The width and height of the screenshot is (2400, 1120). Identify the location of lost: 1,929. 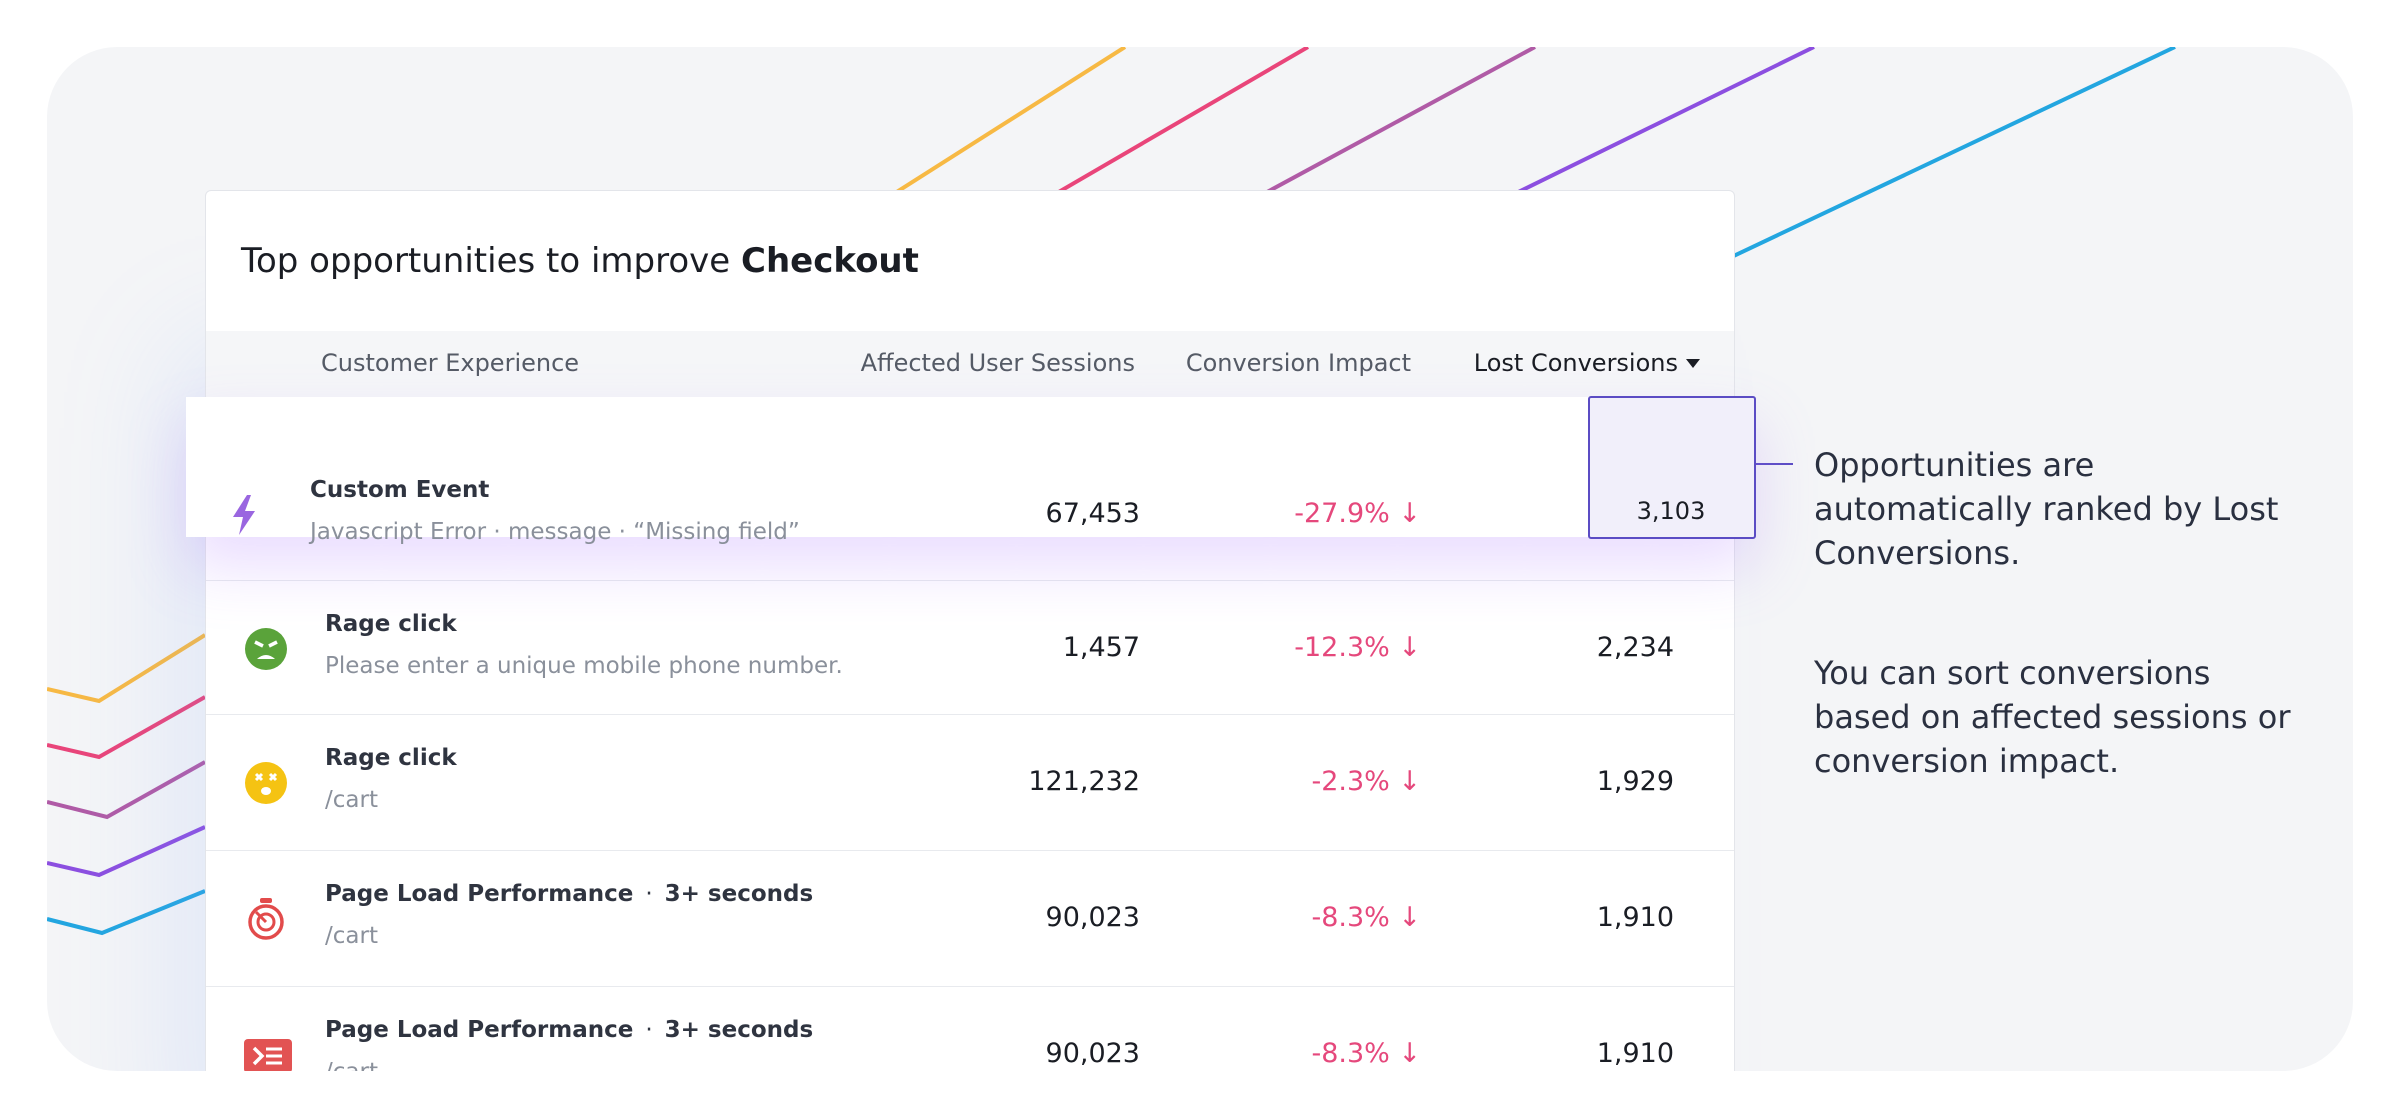
(1635, 781).